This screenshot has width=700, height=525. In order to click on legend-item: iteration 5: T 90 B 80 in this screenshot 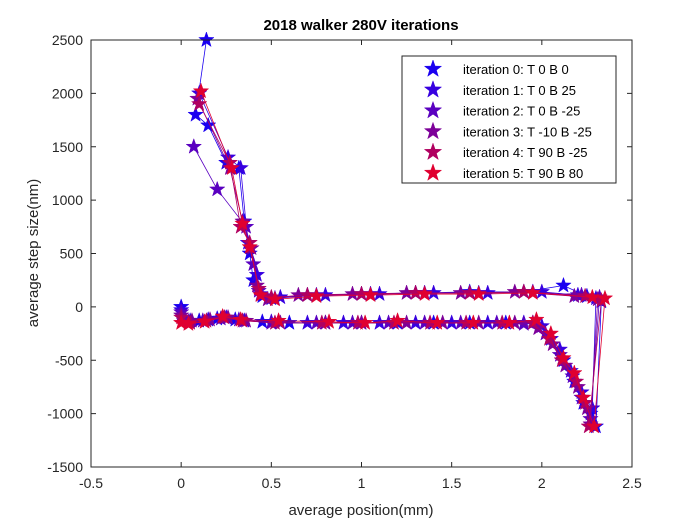, I will do `click(503, 172)`.